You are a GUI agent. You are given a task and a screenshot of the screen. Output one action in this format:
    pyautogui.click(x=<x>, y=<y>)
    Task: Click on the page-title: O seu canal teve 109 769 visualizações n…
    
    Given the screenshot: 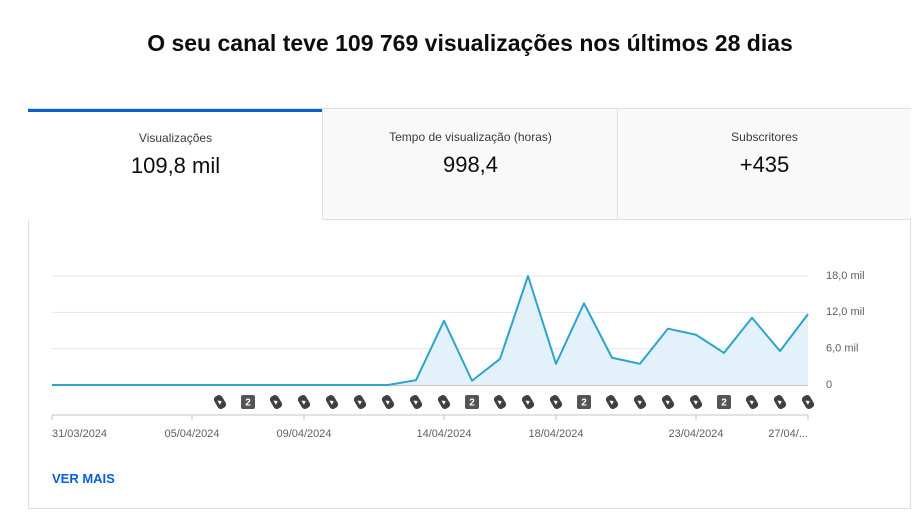 What is the action you would take?
    pyautogui.click(x=470, y=43)
    